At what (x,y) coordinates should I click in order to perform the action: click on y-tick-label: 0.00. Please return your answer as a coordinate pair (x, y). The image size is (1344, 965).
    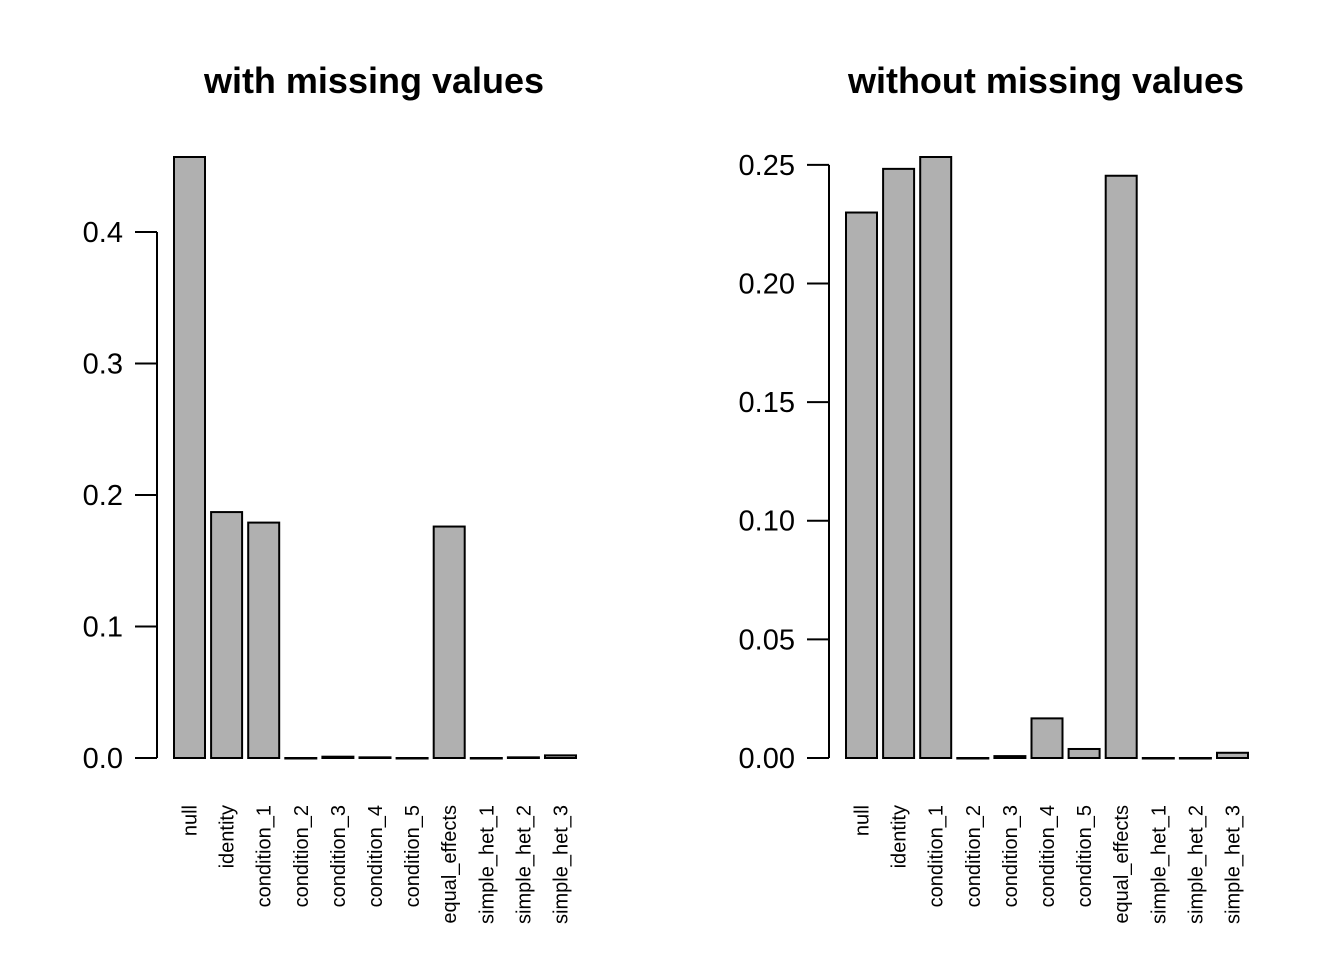
    Looking at the image, I should click on (767, 759).